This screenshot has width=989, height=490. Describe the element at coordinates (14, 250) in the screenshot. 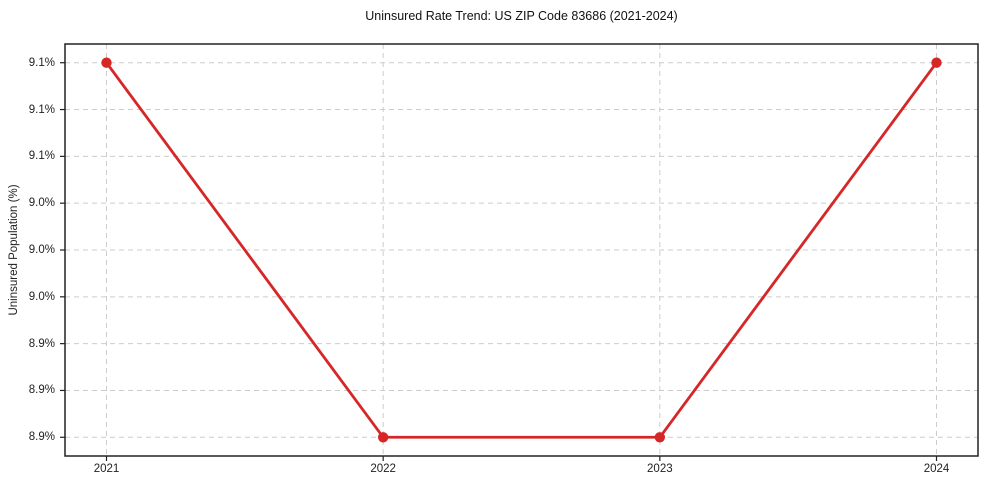

I see `y-axis-label: Uninsured Population (%)` at that location.